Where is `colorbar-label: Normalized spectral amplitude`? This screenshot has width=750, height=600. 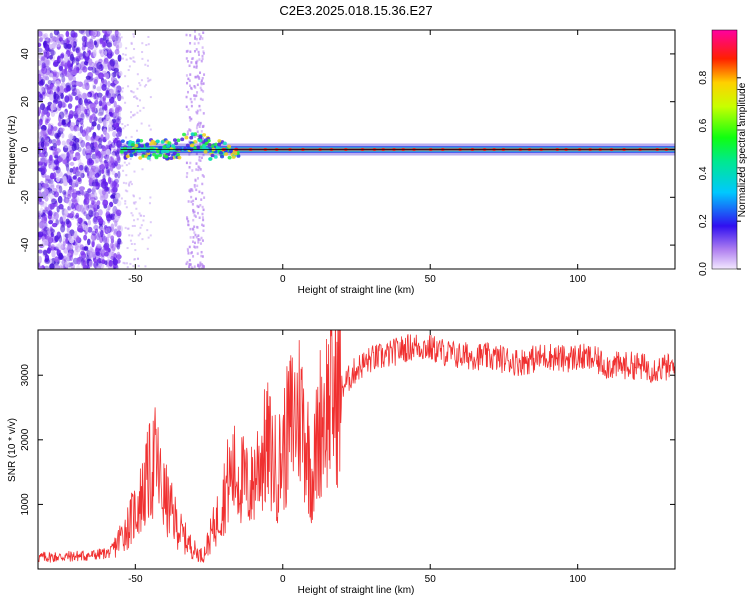 colorbar-label: Normalized spectral amplitude is located at coordinates (742, 149).